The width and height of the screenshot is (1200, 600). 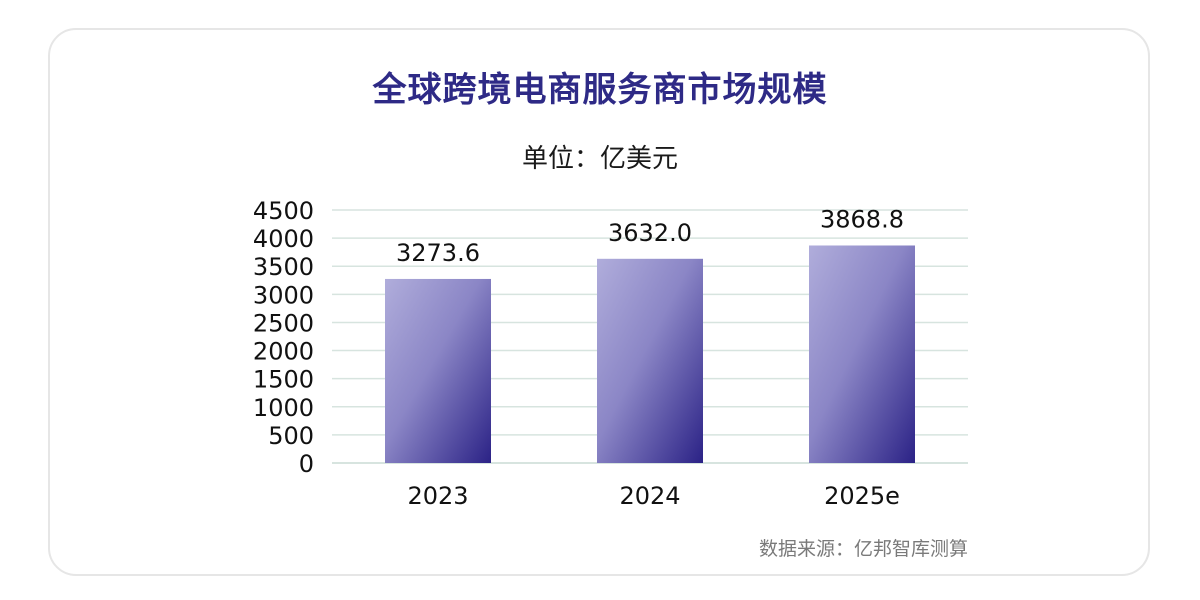 I want to click on y-tick-label: 3000, so click(x=283, y=295).